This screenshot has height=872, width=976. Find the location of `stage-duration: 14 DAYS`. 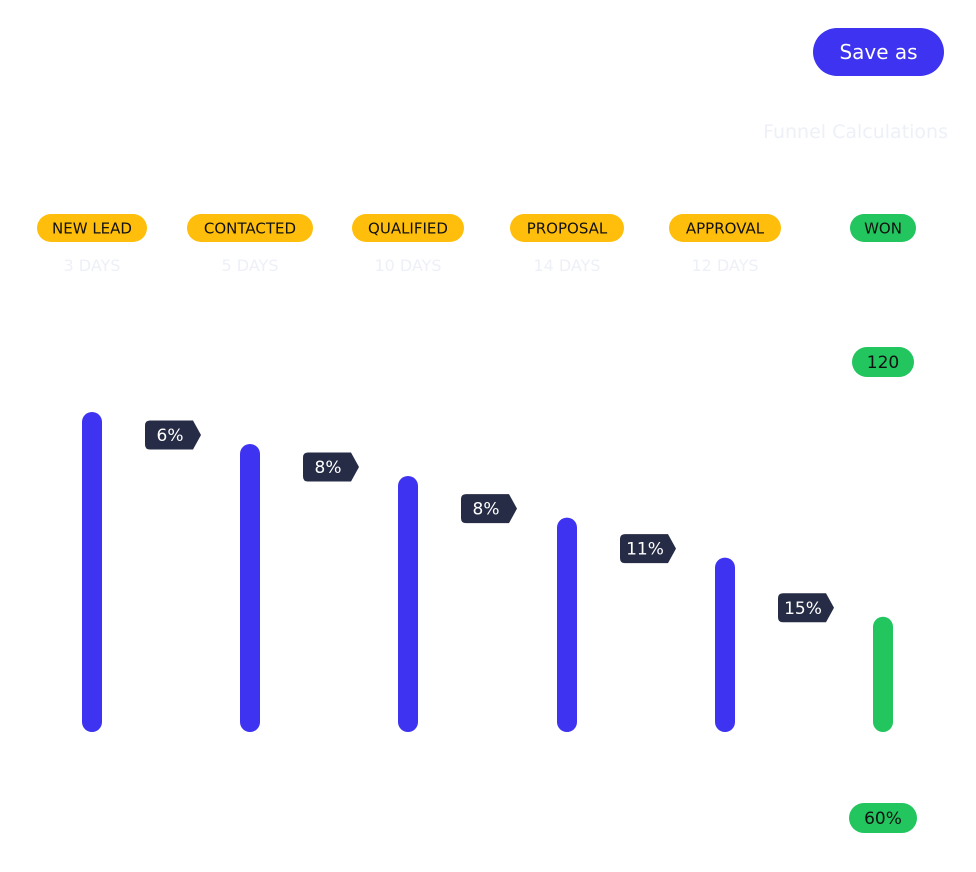

stage-duration: 14 DAYS is located at coordinates (566, 265).